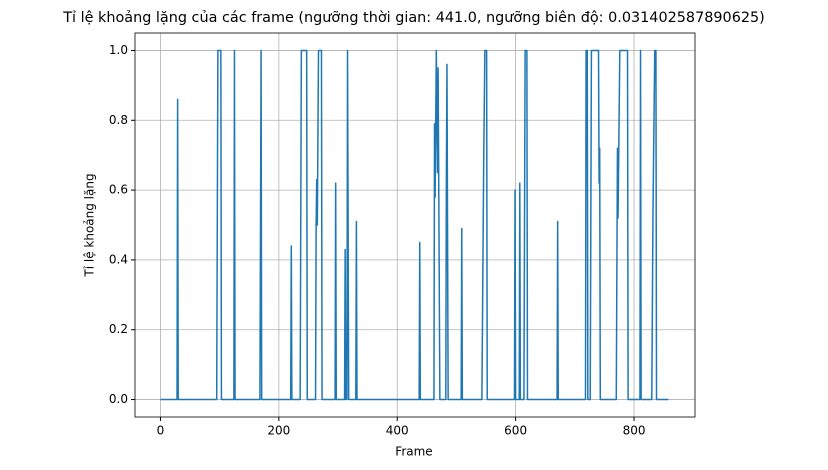  What do you see at coordinates (118, 399) in the screenshot?
I see `y-tick-label: 0.0` at bounding box center [118, 399].